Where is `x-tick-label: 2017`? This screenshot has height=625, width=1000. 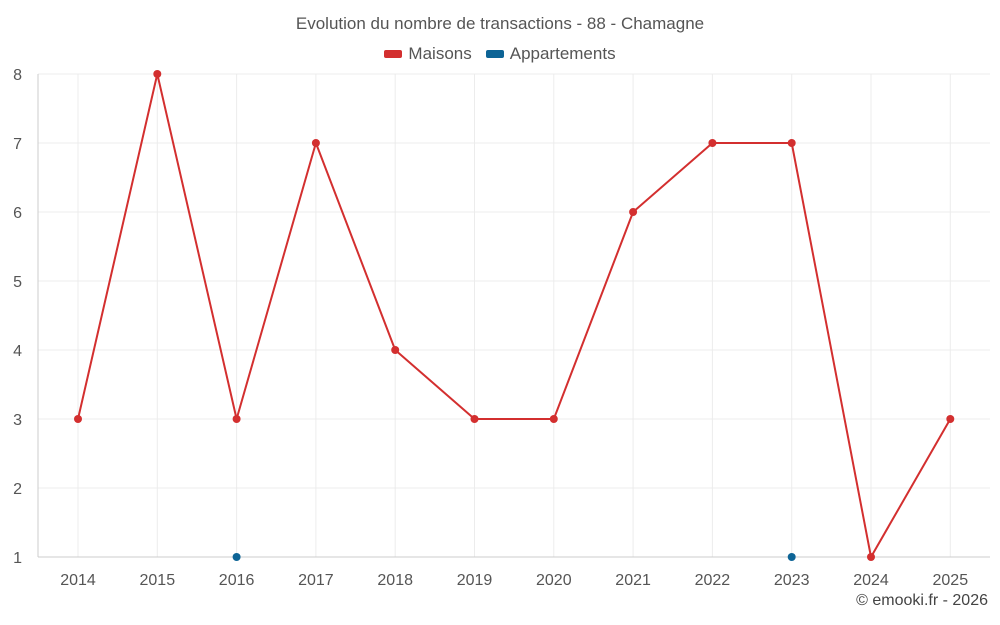
x-tick-label: 2017 is located at coordinates (316, 580).